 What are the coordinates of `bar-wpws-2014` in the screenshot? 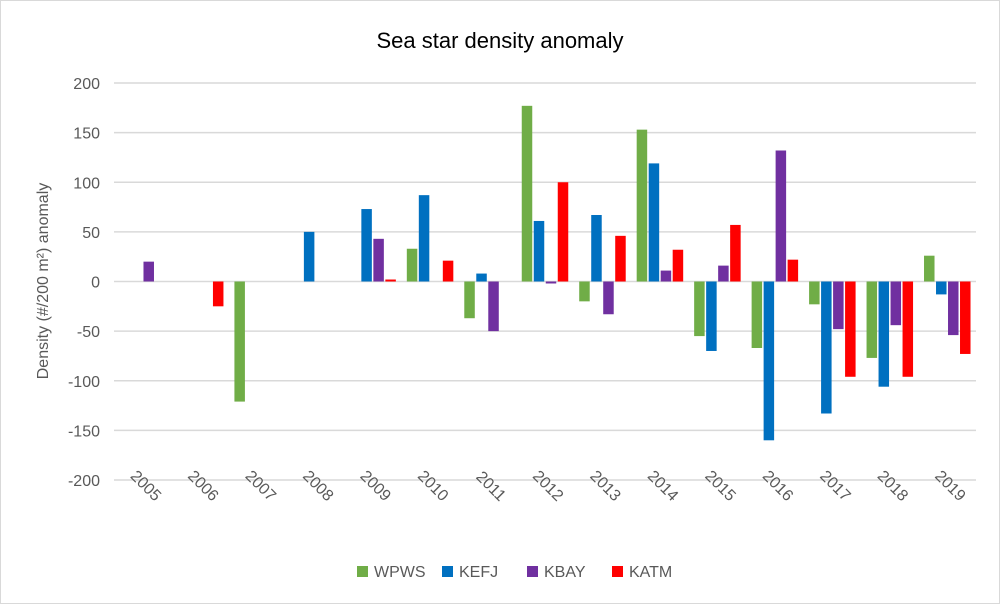 It's located at (642, 205).